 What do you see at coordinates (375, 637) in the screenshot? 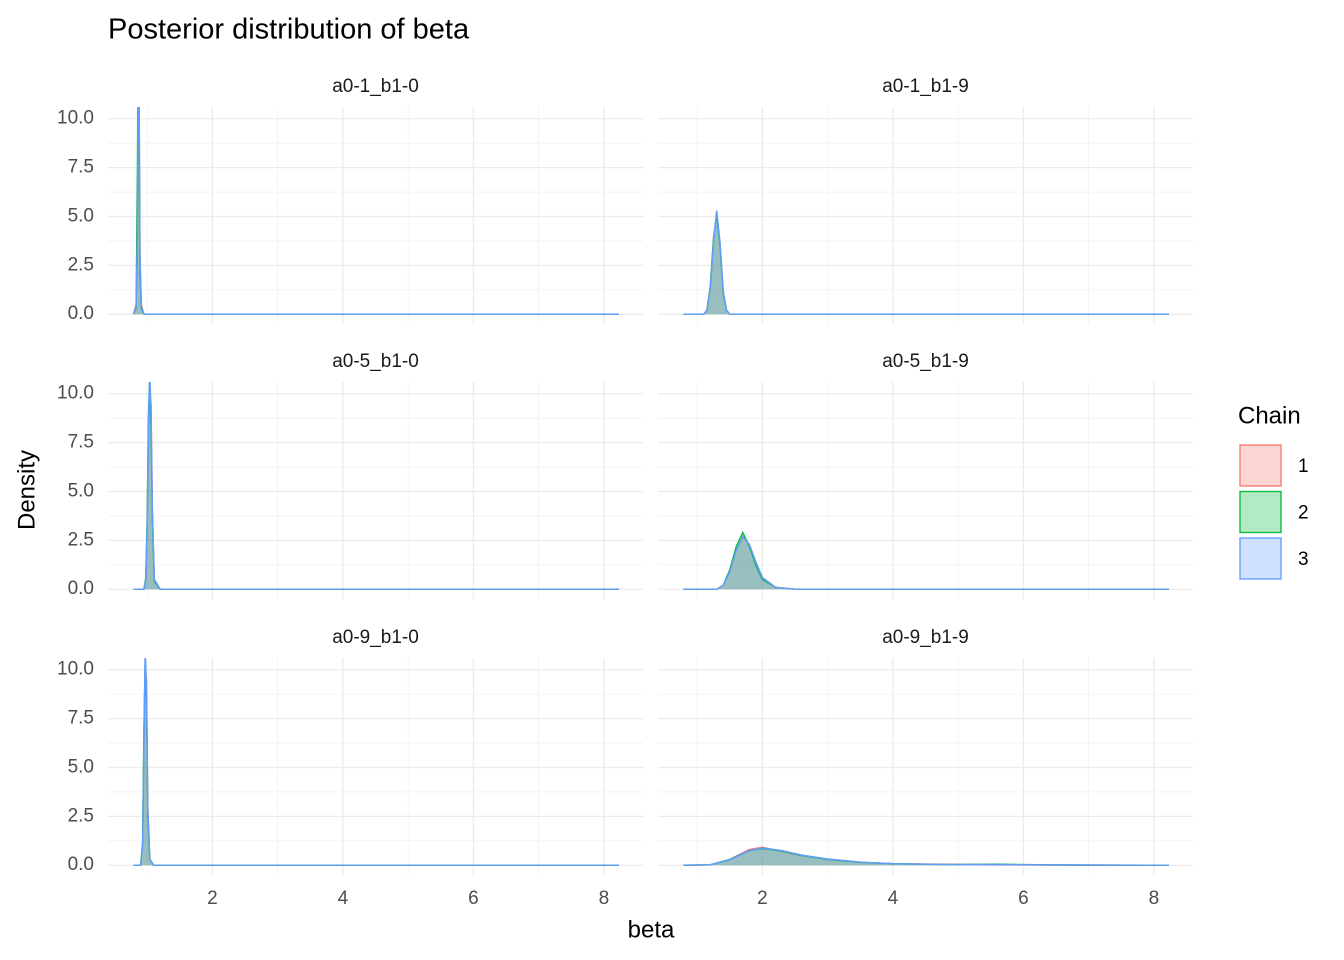
I see `facet-title: a0-9_b1-0` at bounding box center [375, 637].